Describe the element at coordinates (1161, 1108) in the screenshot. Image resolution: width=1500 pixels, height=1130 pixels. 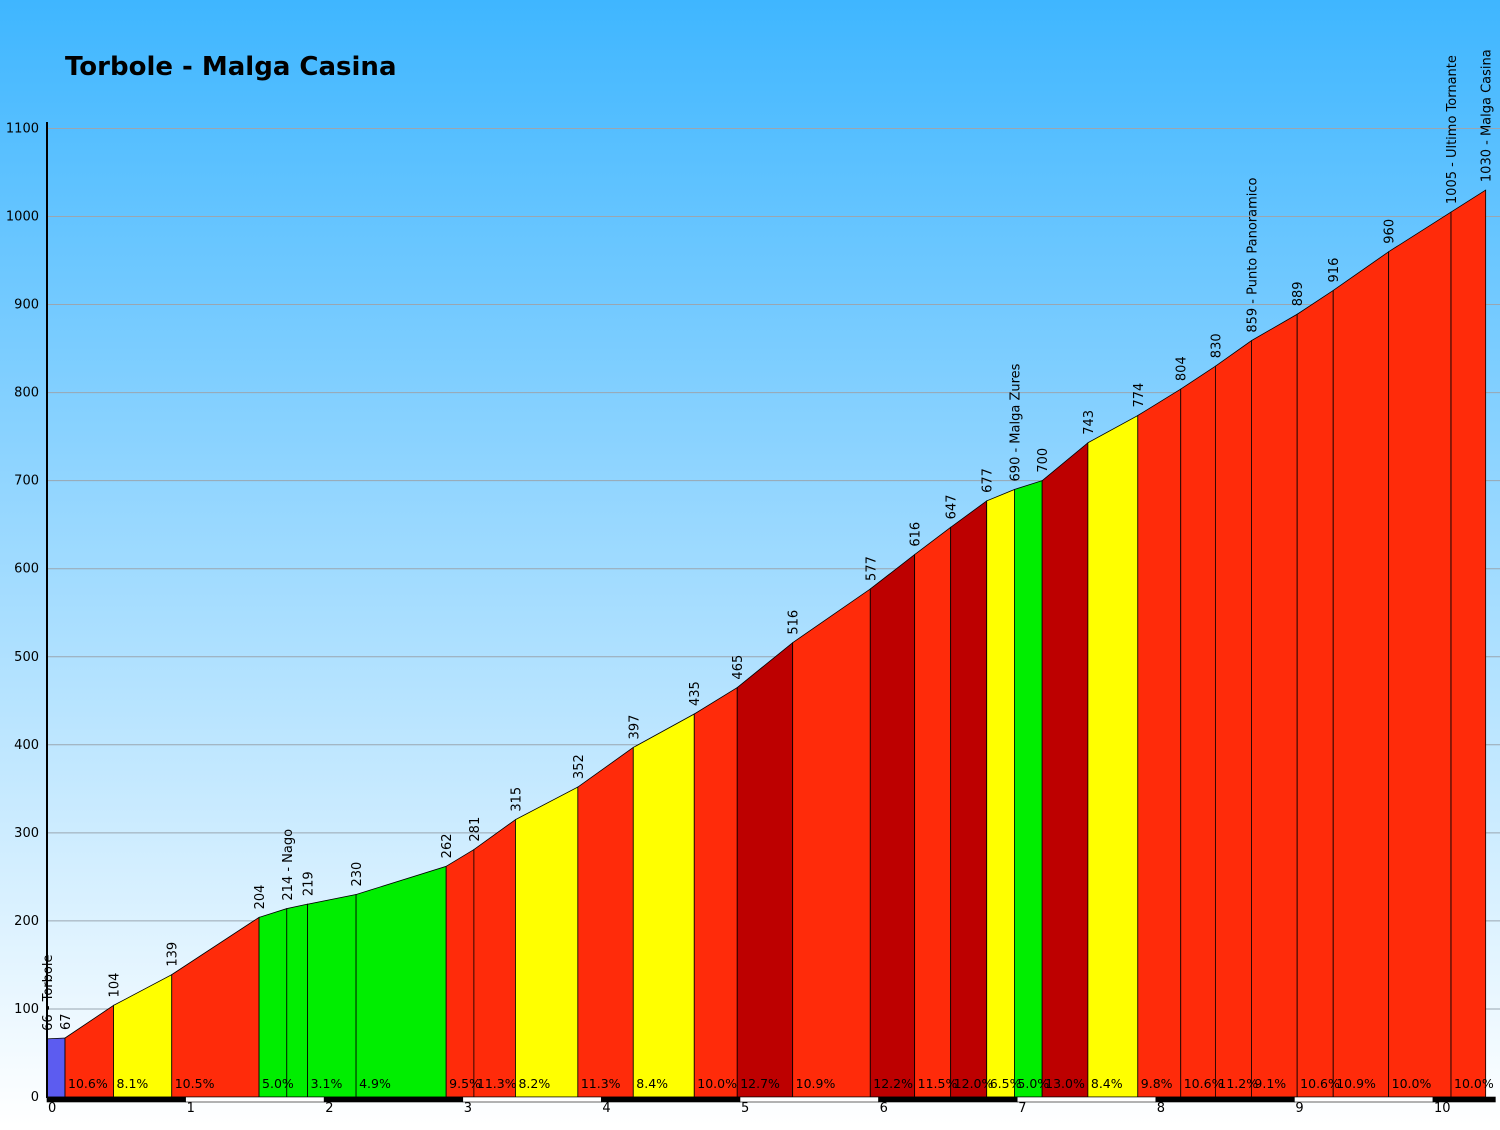
I see `x-tick-label: 8` at that location.